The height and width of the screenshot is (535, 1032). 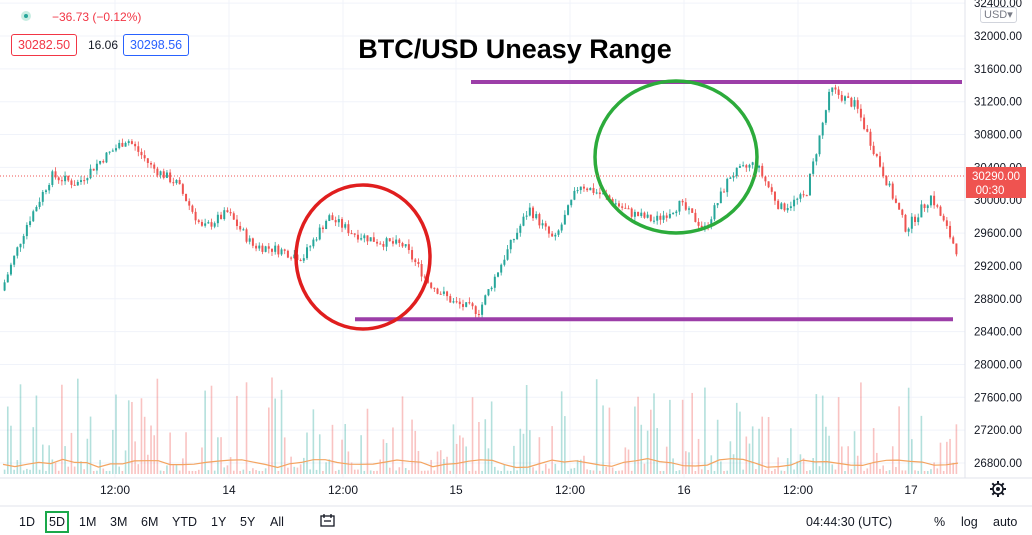 I want to click on timeframe-3m: 3M, so click(x=119, y=522).